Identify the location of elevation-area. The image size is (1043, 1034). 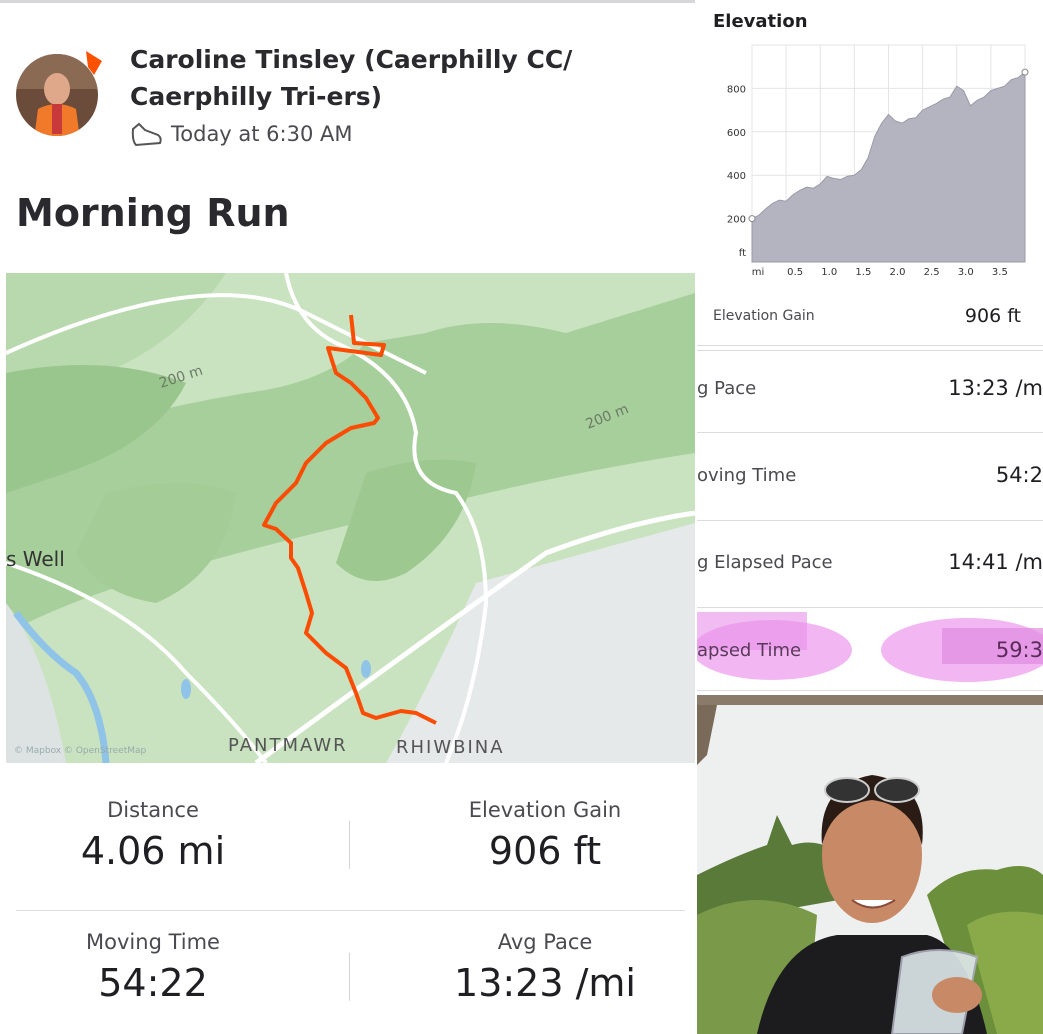
(888, 167).